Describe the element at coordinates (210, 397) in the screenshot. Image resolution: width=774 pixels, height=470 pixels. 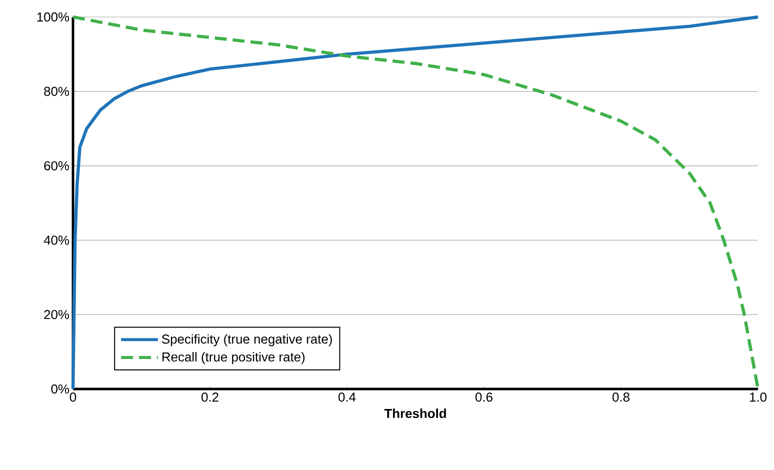
I see `x-tick-label: 0.2` at that location.